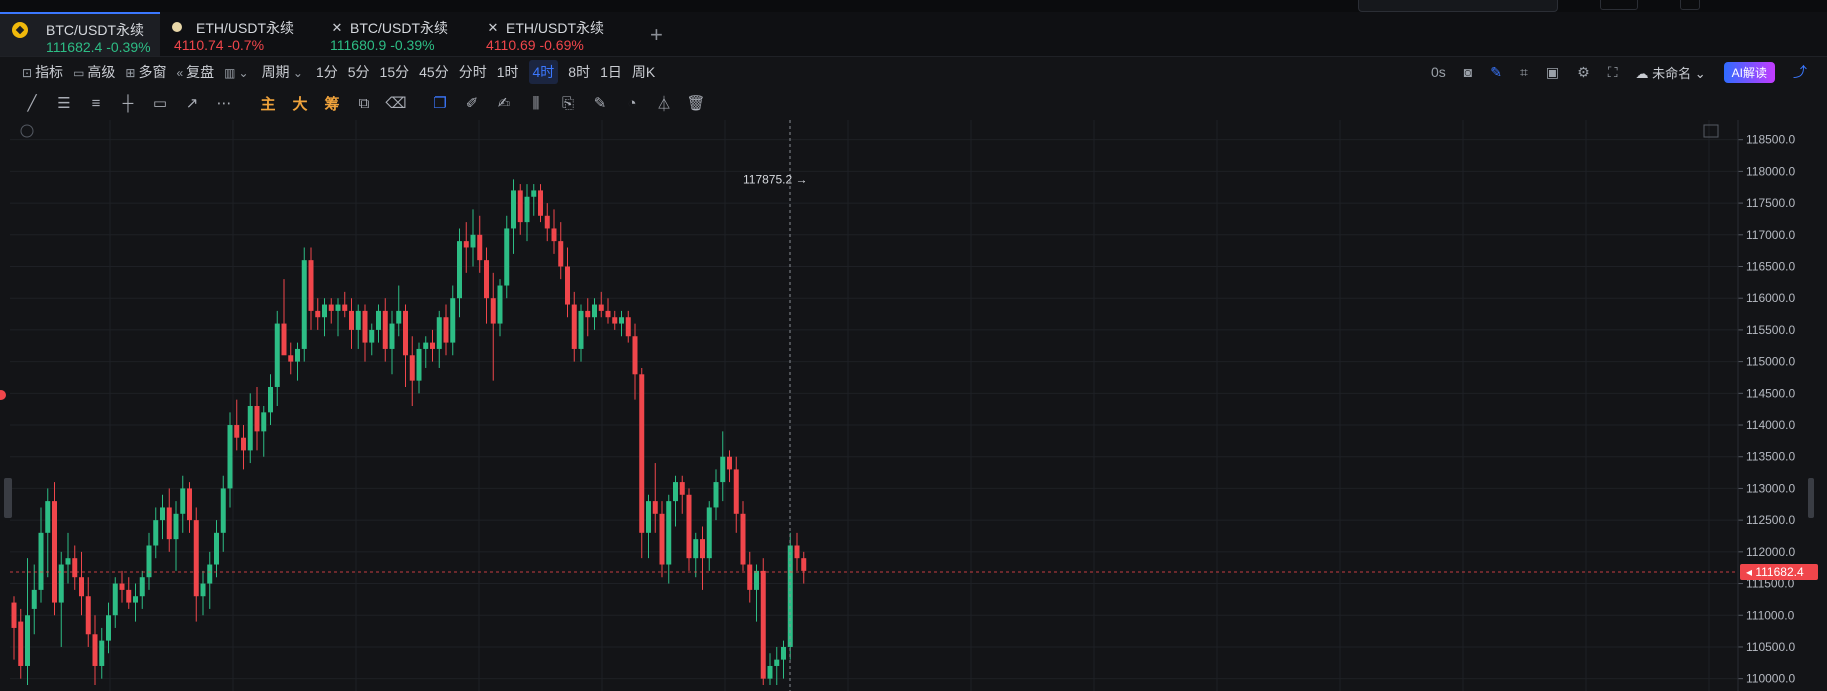  I want to click on period-8h: 8时, so click(579, 72).